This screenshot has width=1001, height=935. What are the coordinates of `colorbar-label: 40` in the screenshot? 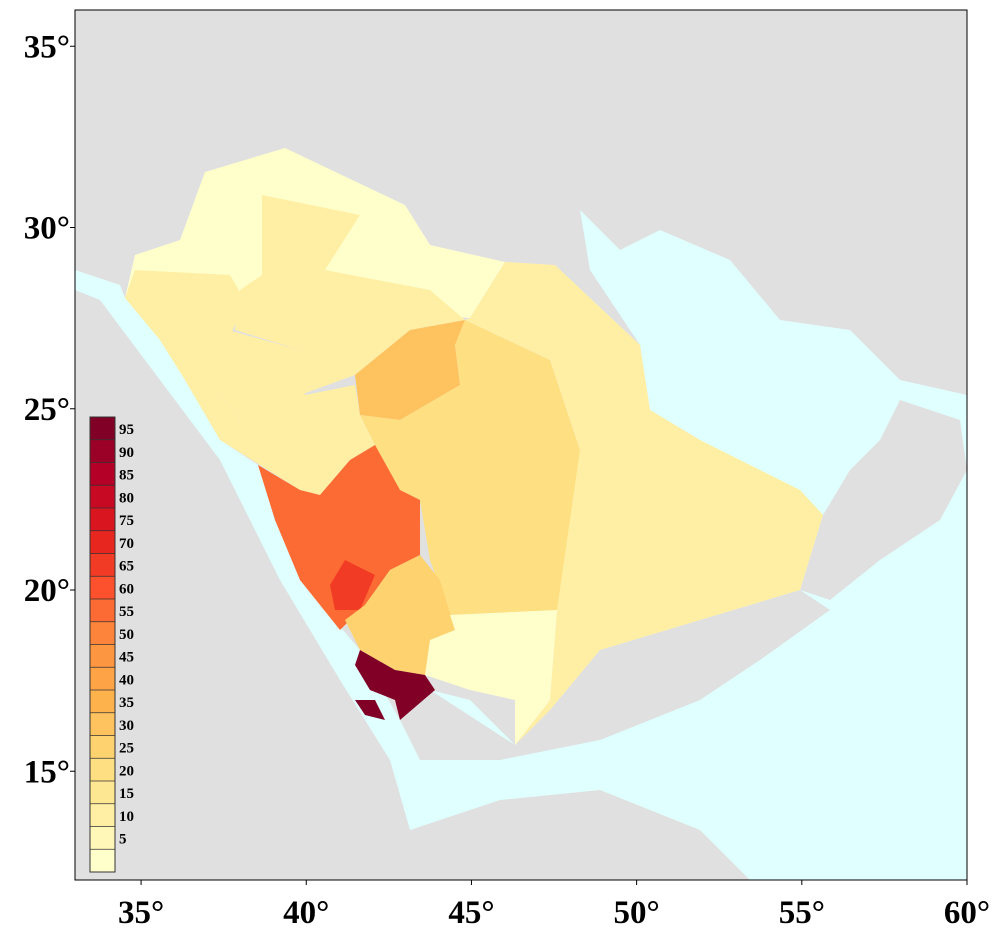 It's located at (126, 680).